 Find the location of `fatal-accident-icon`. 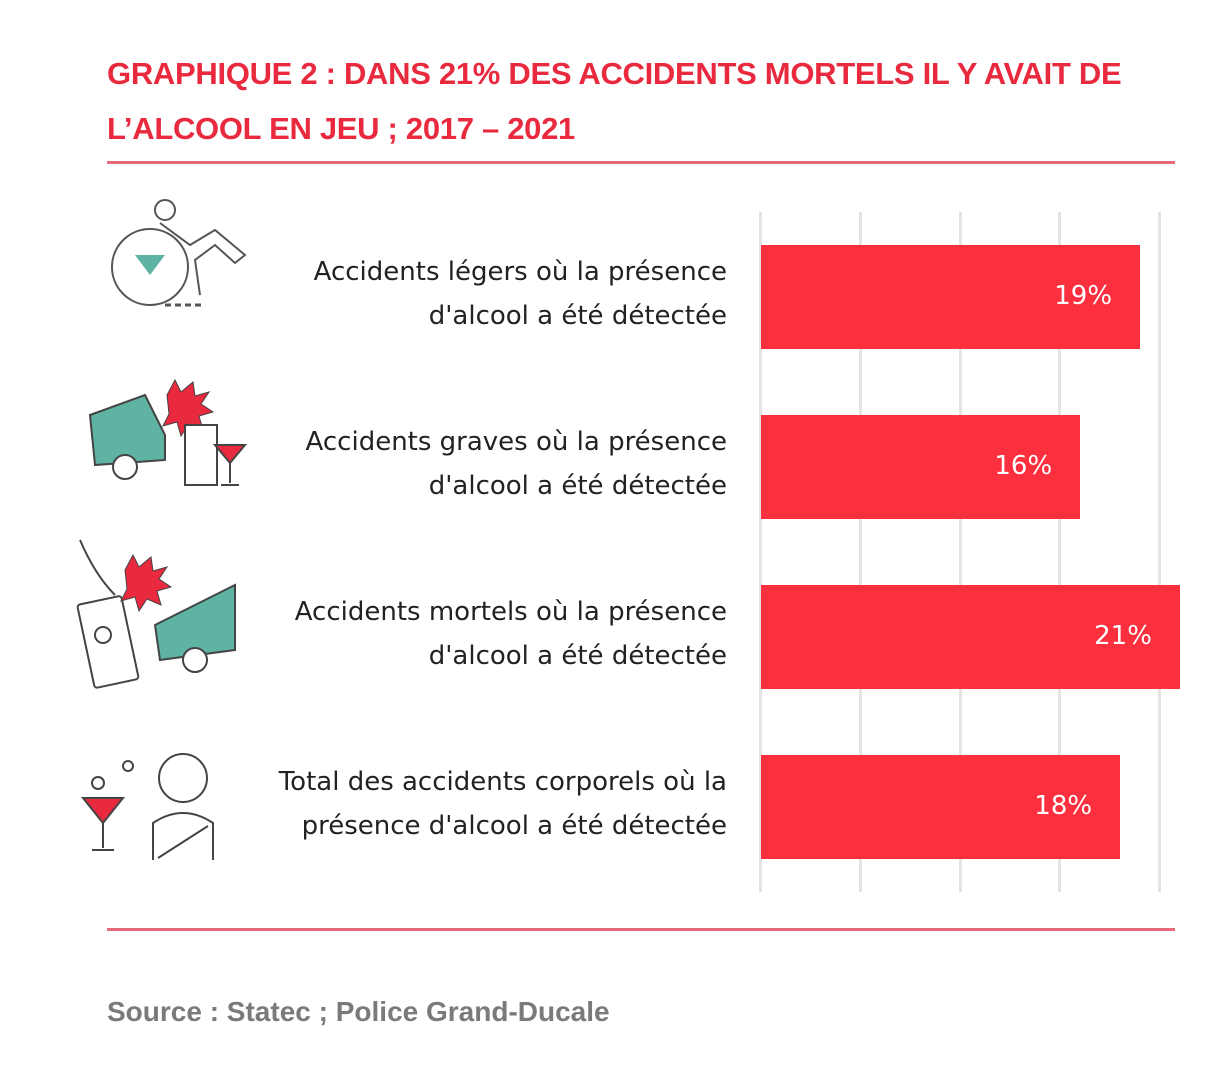

fatal-accident-icon is located at coordinates (156, 614).